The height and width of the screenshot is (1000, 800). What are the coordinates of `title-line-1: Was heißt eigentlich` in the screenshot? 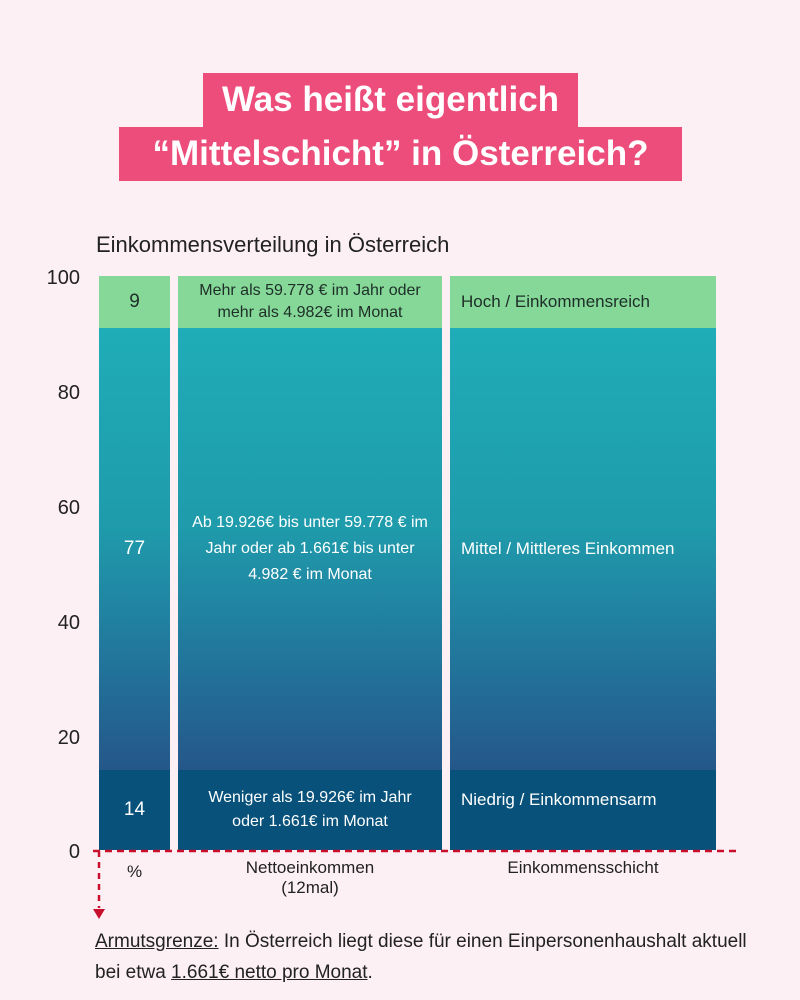 It's located at (390, 100).